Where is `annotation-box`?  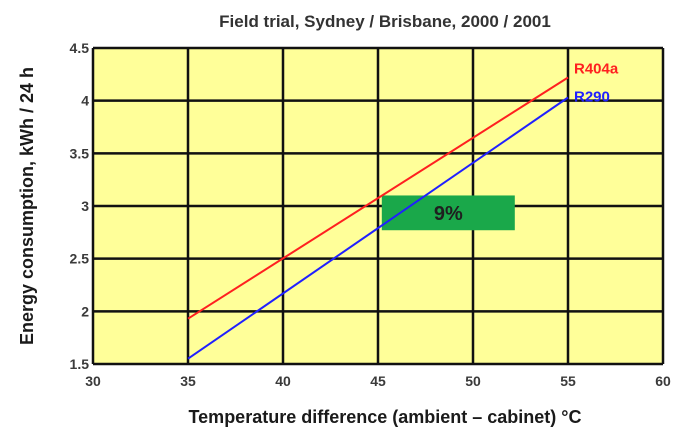 annotation-box is located at coordinates (448, 213).